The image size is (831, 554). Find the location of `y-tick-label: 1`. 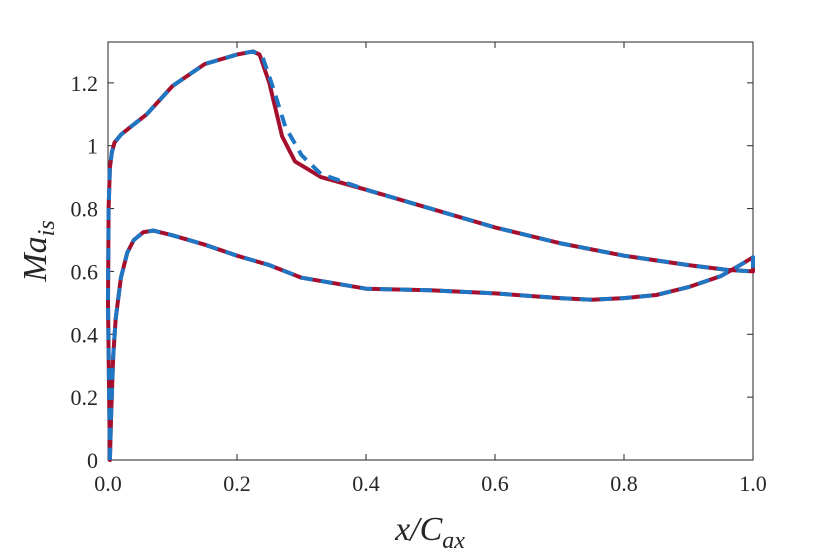

y-tick-label: 1 is located at coordinates (92, 146).